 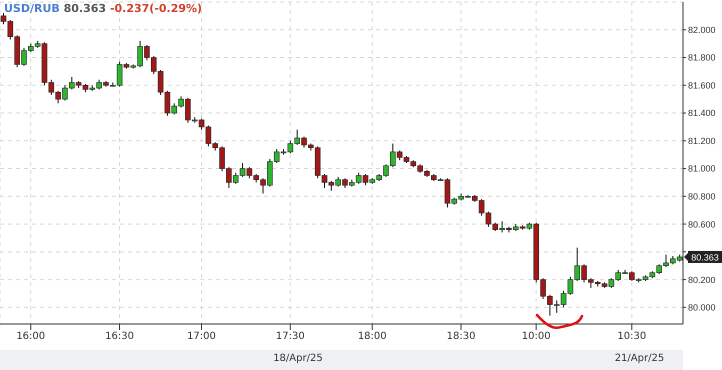 I want to click on y-tick-label: 81.000, so click(x=702, y=169).